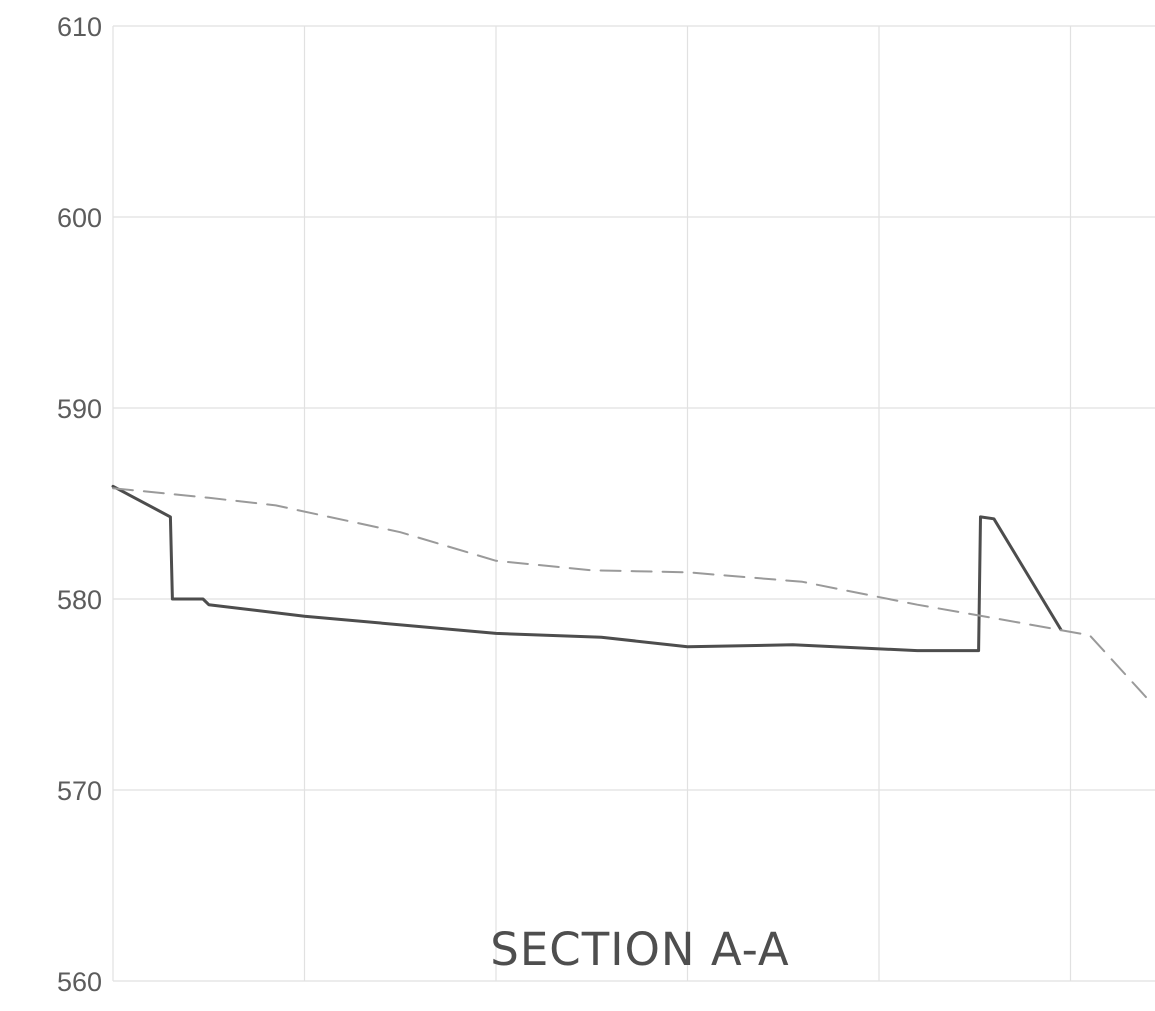 The image size is (1155, 1011). What do you see at coordinates (79, 218) in the screenshot?
I see `y-tick-label-600: 600` at bounding box center [79, 218].